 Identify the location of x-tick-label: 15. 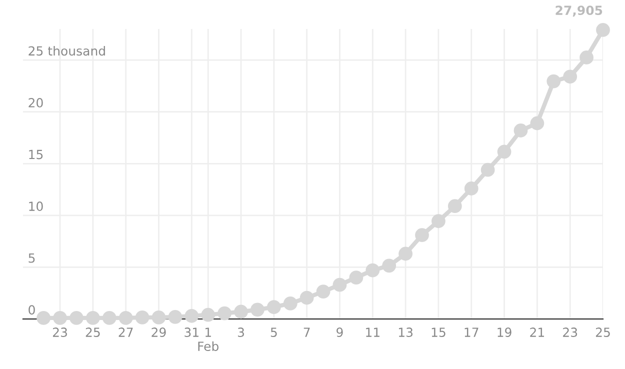
(439, 333).